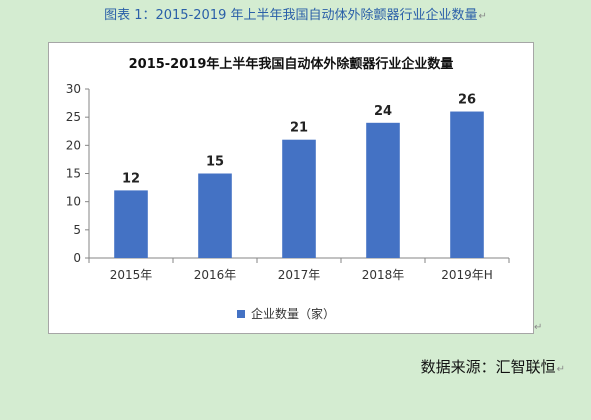  I want to click on chart-legend: 企业数量（家）, so click(286, 313).